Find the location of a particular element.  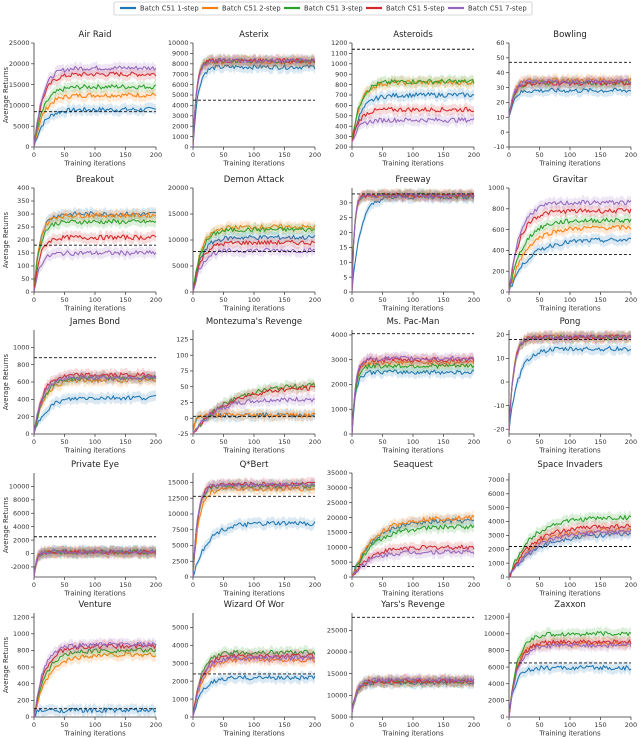

series-line-batch-c51-2-step is located at coordinates (570, 258).